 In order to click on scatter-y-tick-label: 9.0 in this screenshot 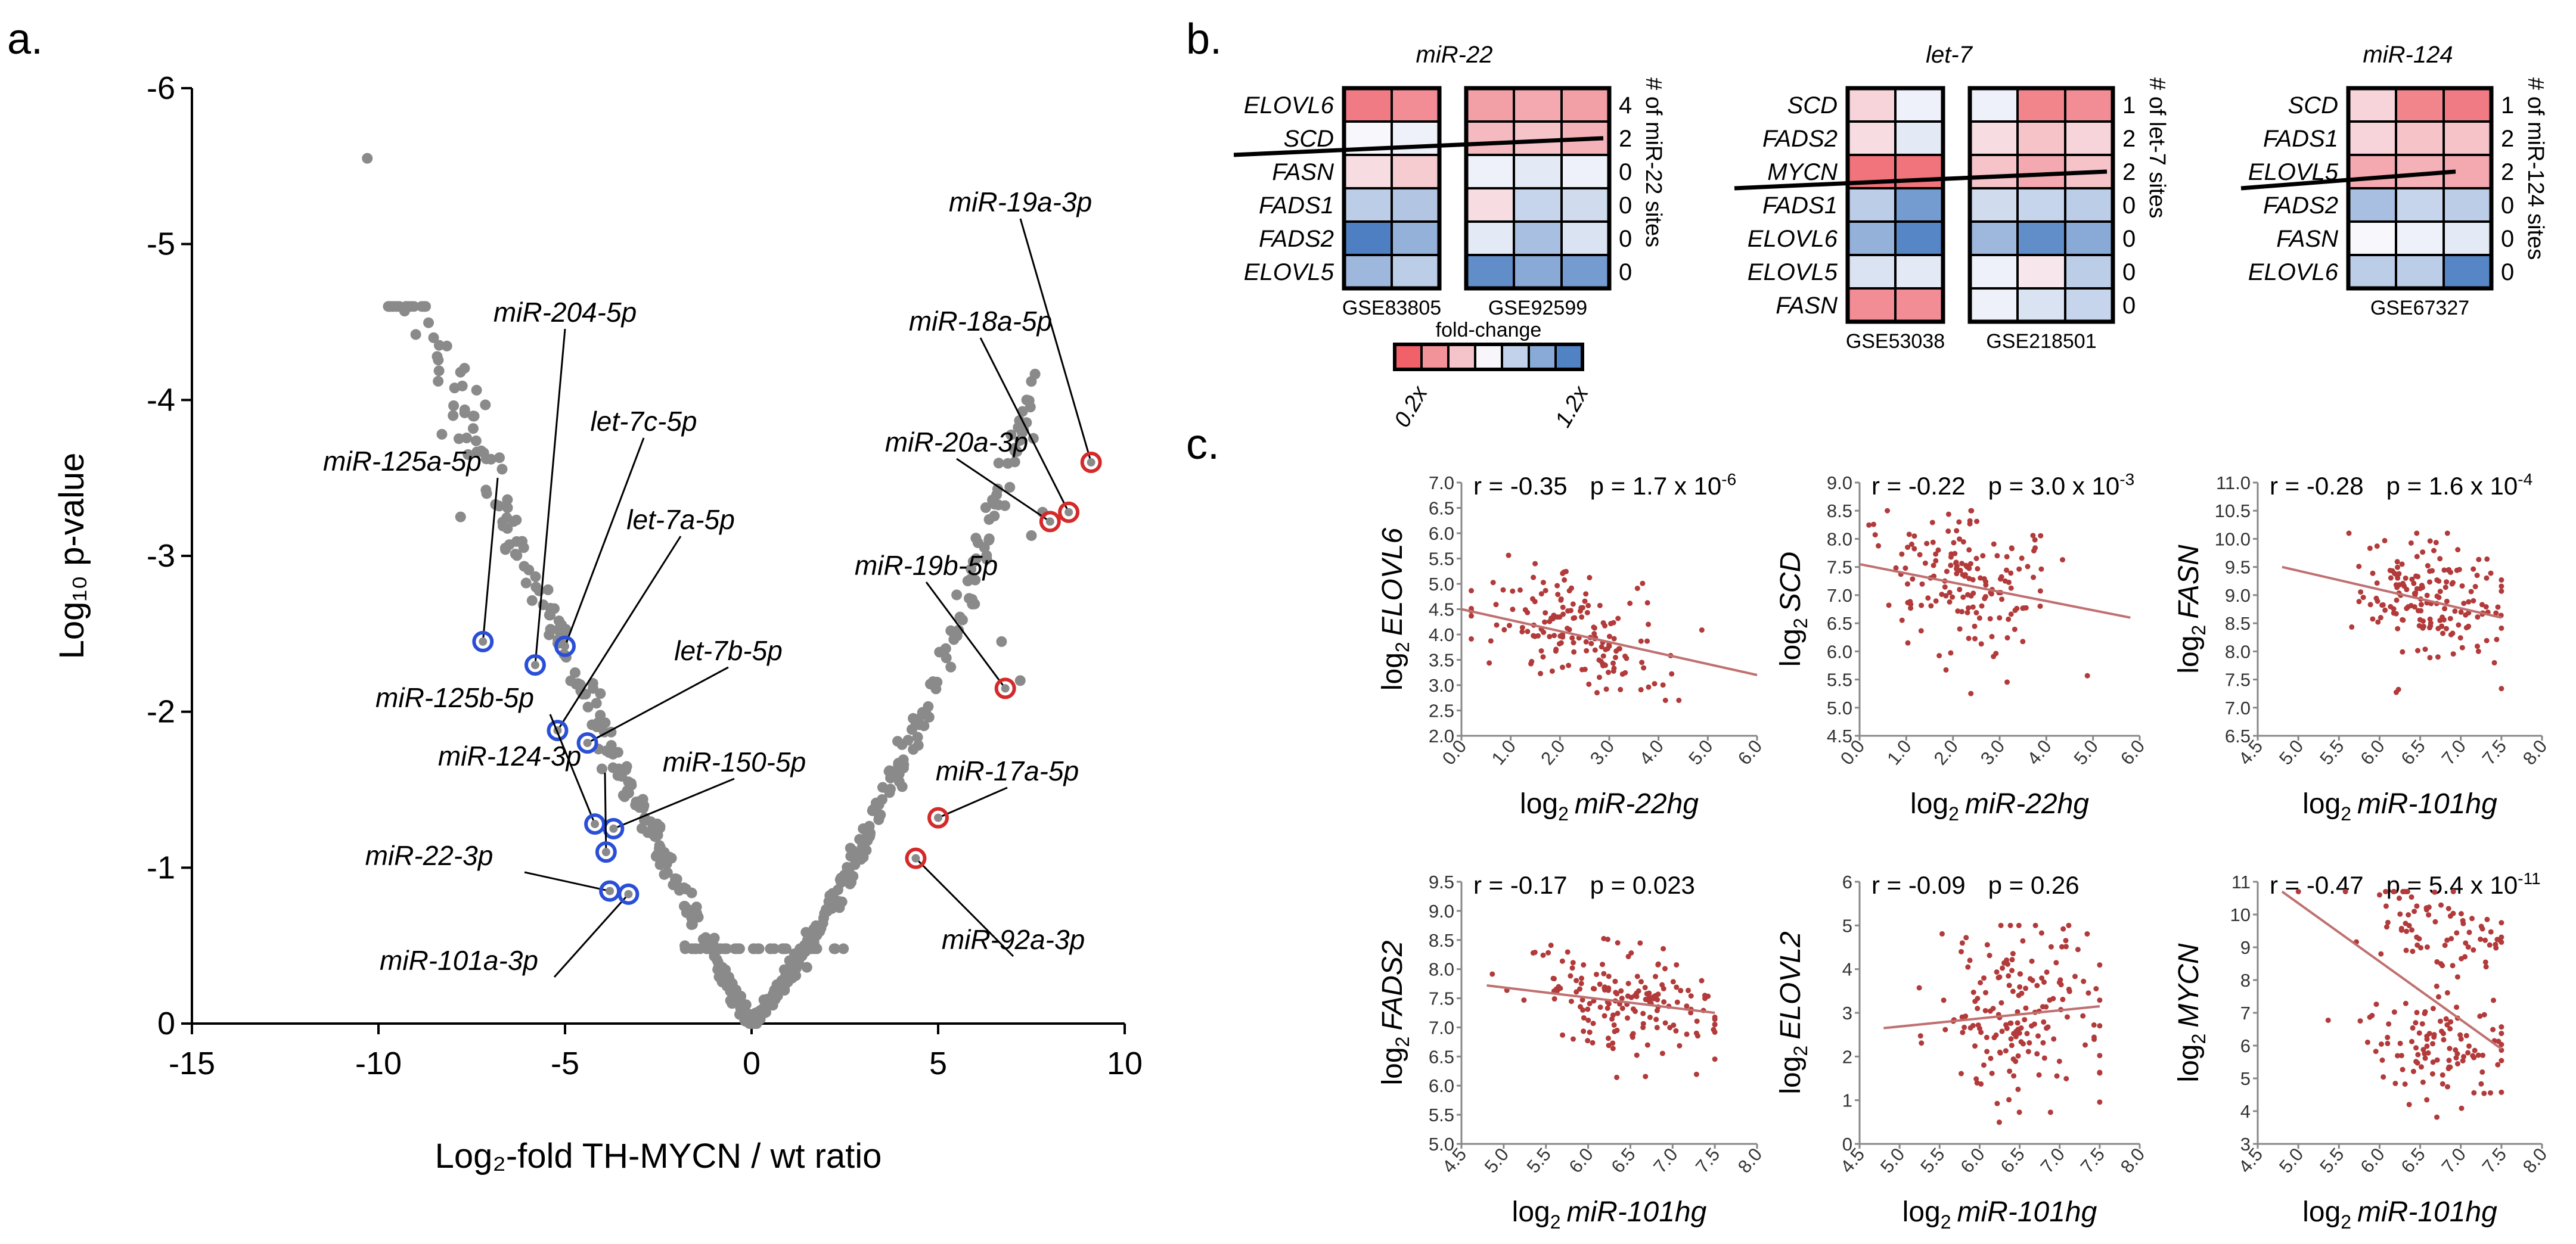, I will do `click(2238, 595)`.